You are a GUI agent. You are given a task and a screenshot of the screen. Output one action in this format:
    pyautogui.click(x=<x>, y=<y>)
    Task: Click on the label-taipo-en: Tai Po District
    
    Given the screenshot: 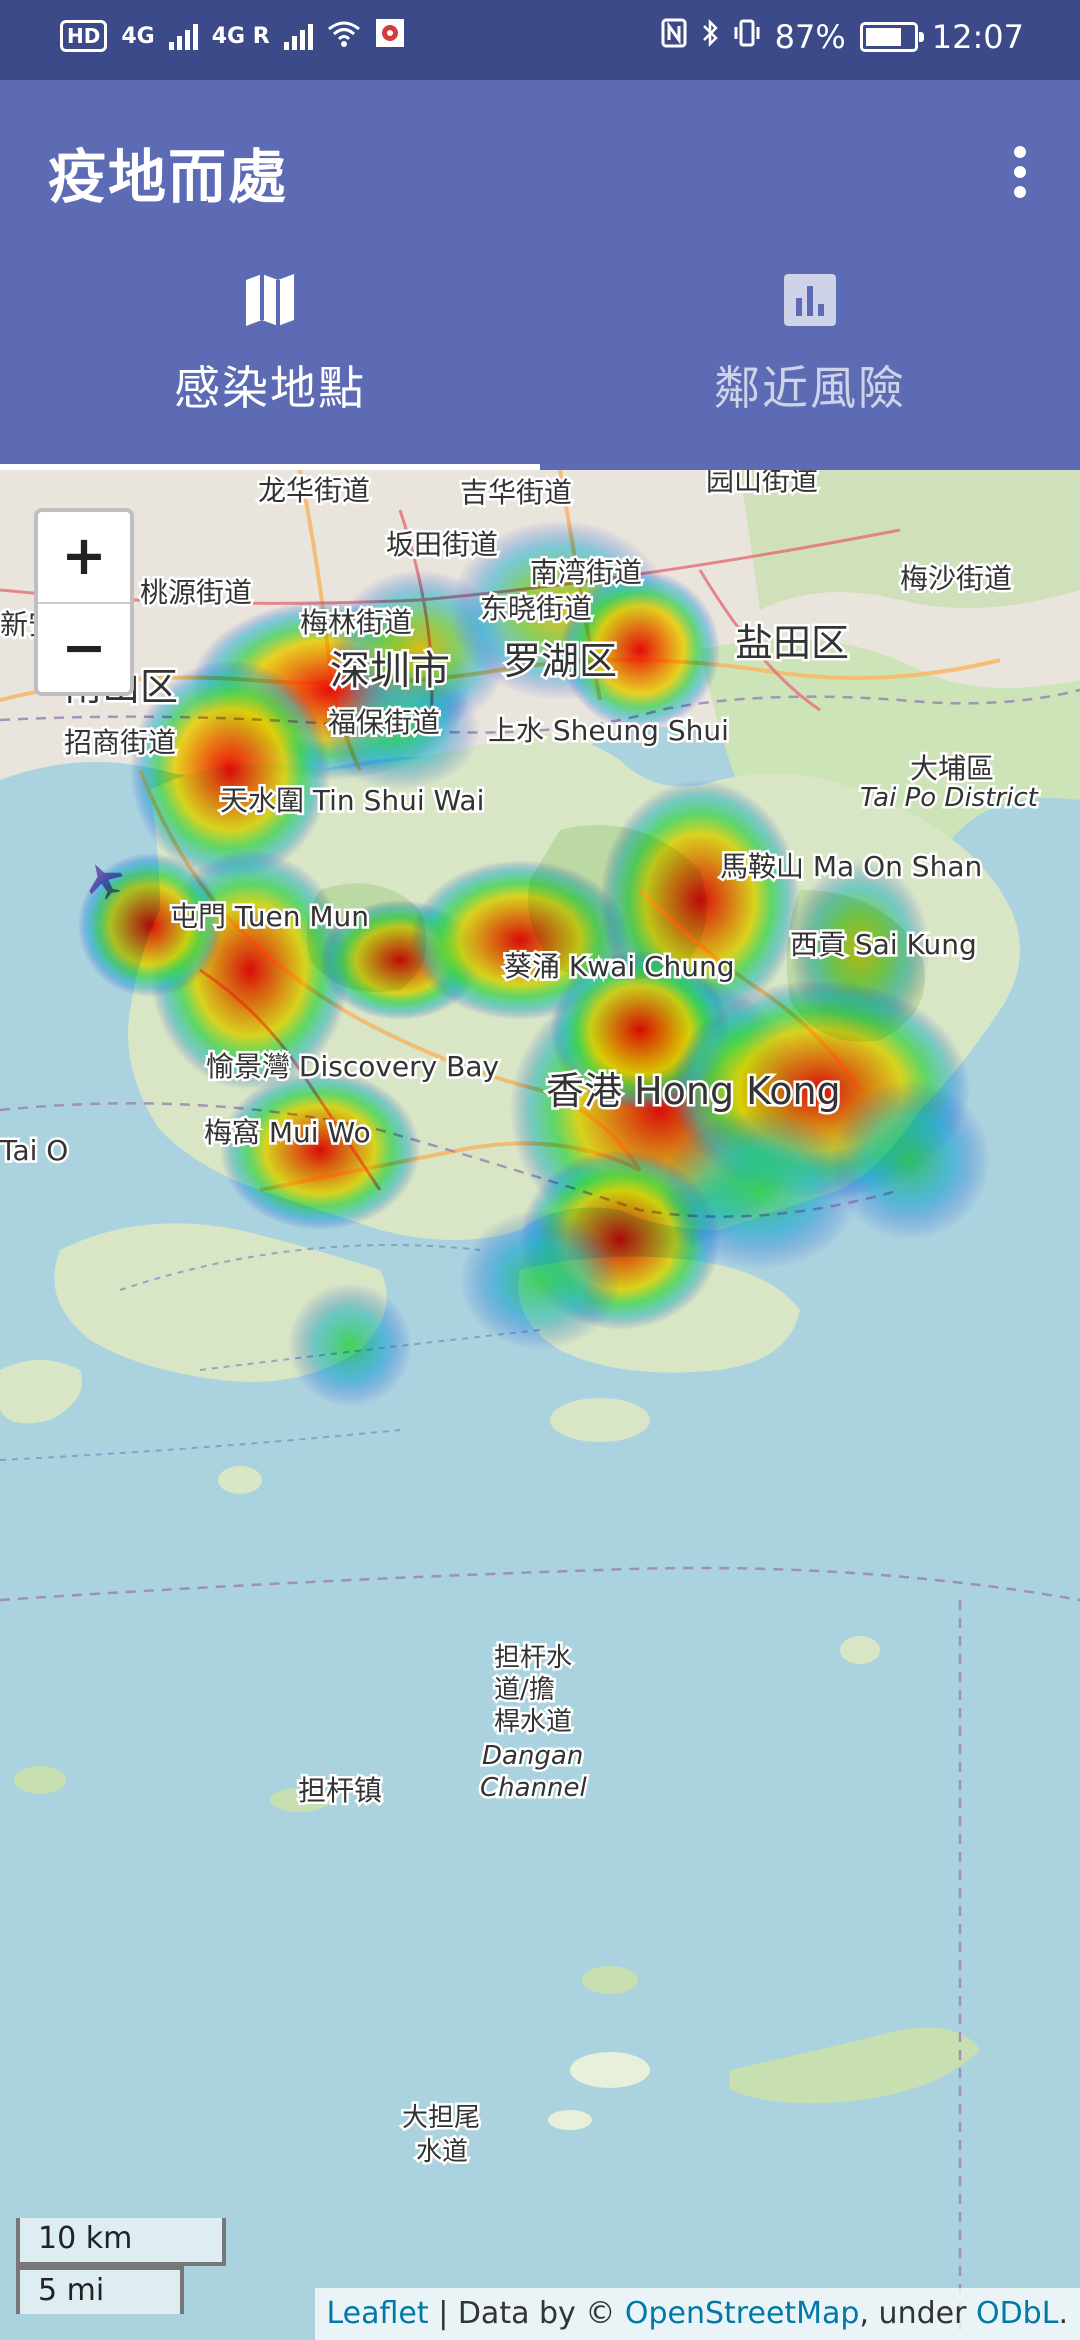 What is the action you would take?
    pyautogui.click(x=949, y=798)
    